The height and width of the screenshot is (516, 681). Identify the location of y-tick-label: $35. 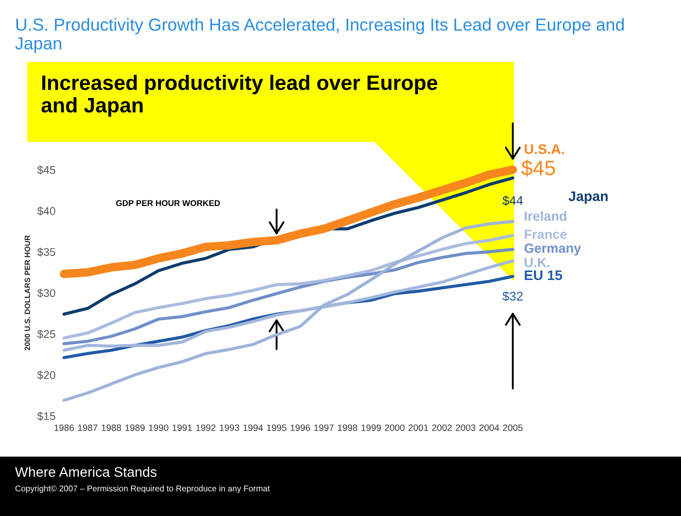
(46, 252).